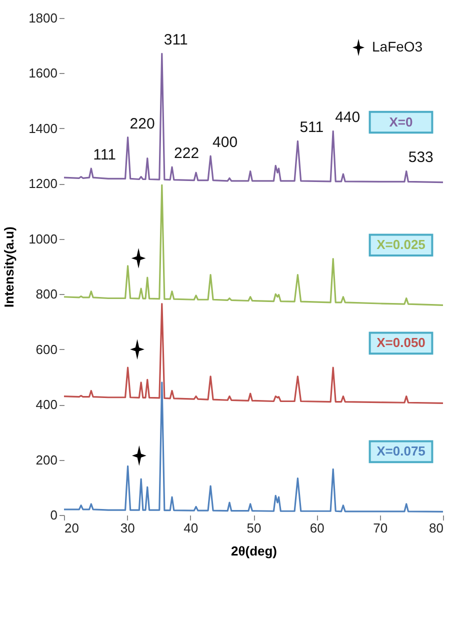 This screenshot has width=461, height=627. Describe the element at coordinates (191, 528) in the screenshot. I see `x-tick-label: 40` at that location.